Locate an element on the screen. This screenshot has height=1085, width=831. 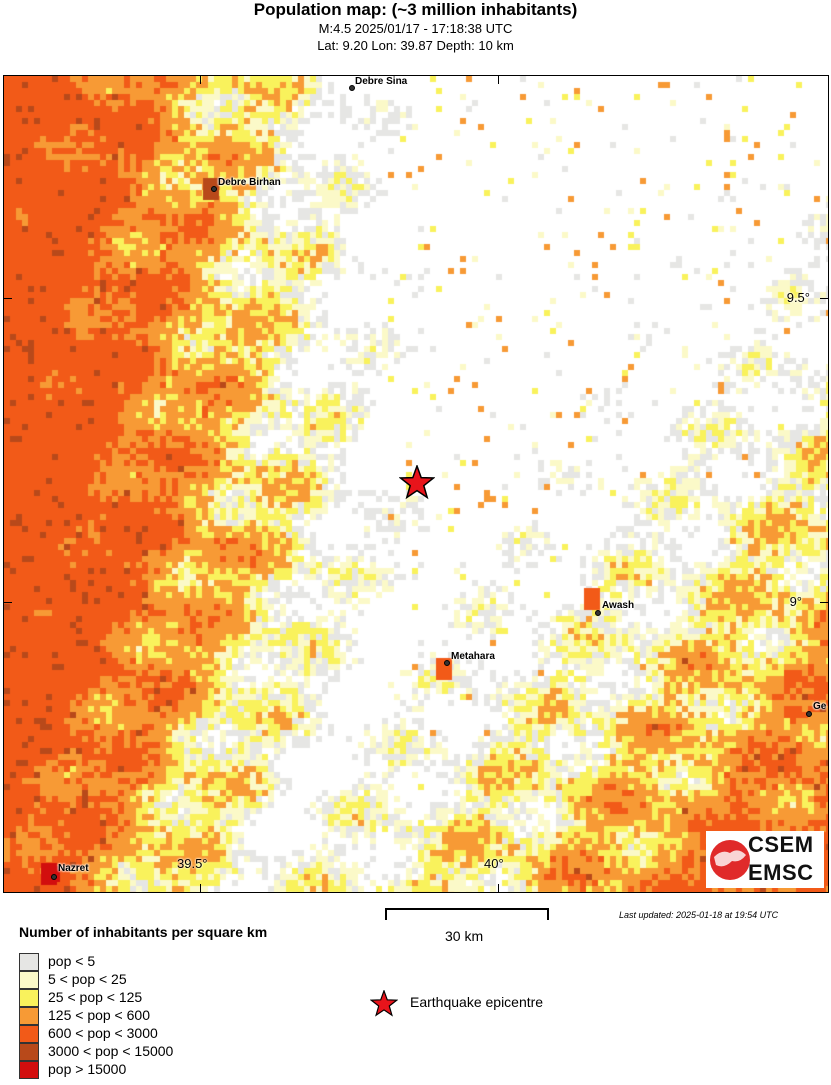
city-label: Nazret is located at coordinates (73, 868).